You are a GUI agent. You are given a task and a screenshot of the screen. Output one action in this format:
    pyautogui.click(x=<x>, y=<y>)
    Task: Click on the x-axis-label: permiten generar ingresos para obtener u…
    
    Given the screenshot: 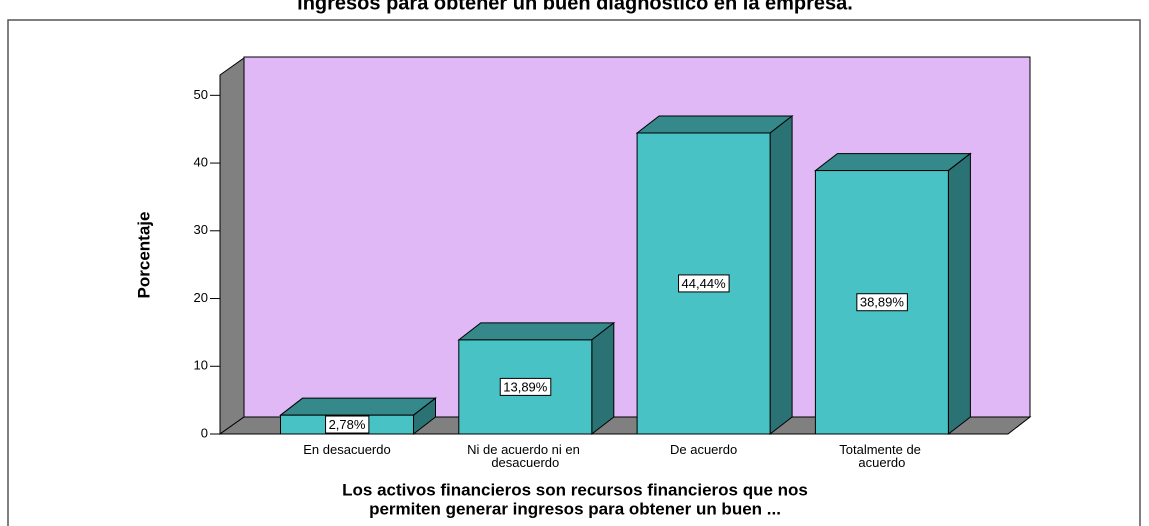 What is the action you would take?
    pyautogui.click(x=575, y=508)
    